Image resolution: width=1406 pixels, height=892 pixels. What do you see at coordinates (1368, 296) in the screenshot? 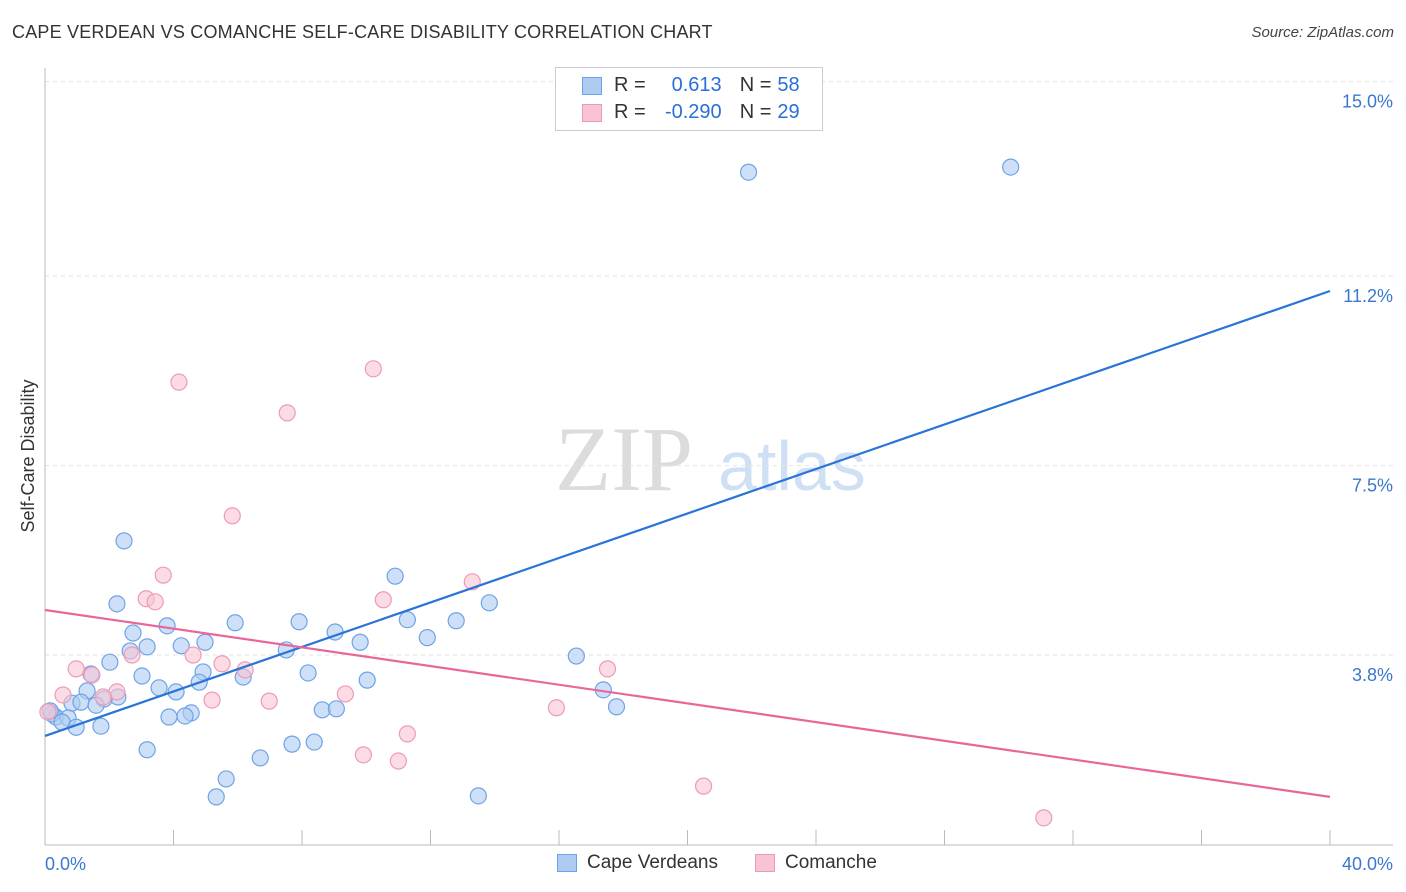
I see `y-tick-label: 11.2%` at bounding box center [1368, 296].